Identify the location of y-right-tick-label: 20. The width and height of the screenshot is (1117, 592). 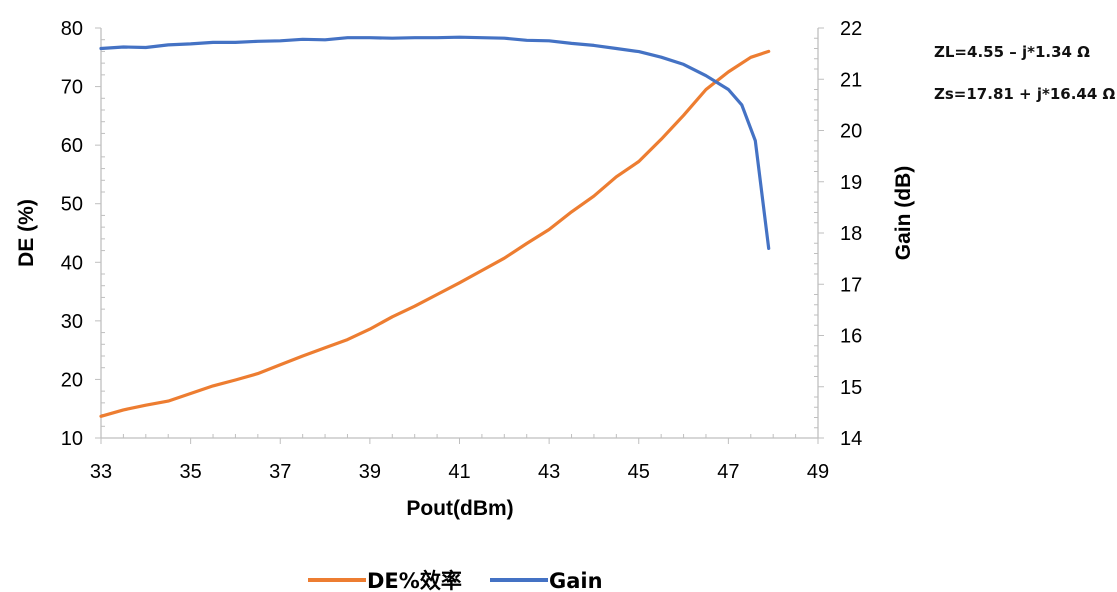
(851, 132).